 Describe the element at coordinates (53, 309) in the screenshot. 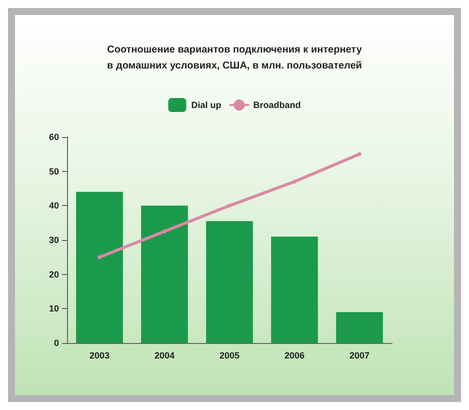

I see `y-tick-label: 10` at that location.